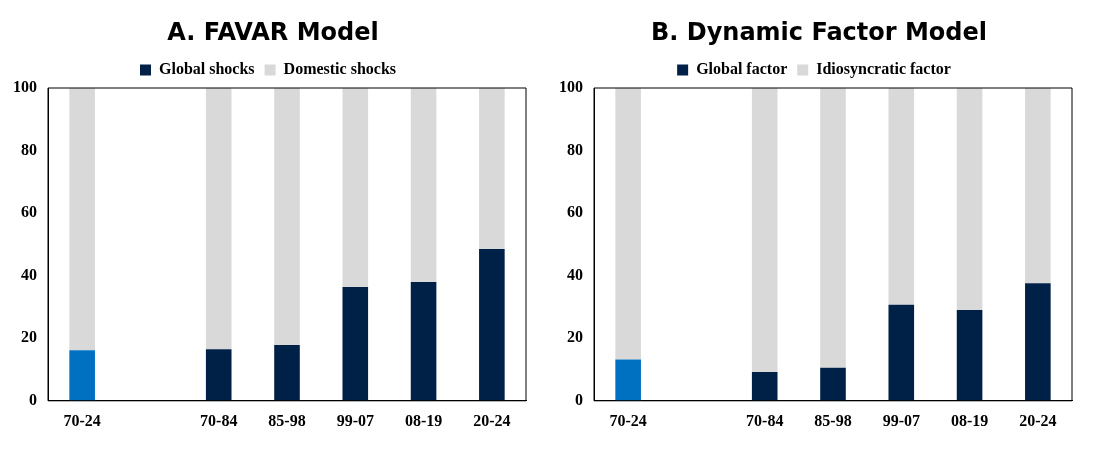 The height and width of the screenshot is (451, 1093). I want to click on legend-label: Domestic shocks, so click(340, 69).